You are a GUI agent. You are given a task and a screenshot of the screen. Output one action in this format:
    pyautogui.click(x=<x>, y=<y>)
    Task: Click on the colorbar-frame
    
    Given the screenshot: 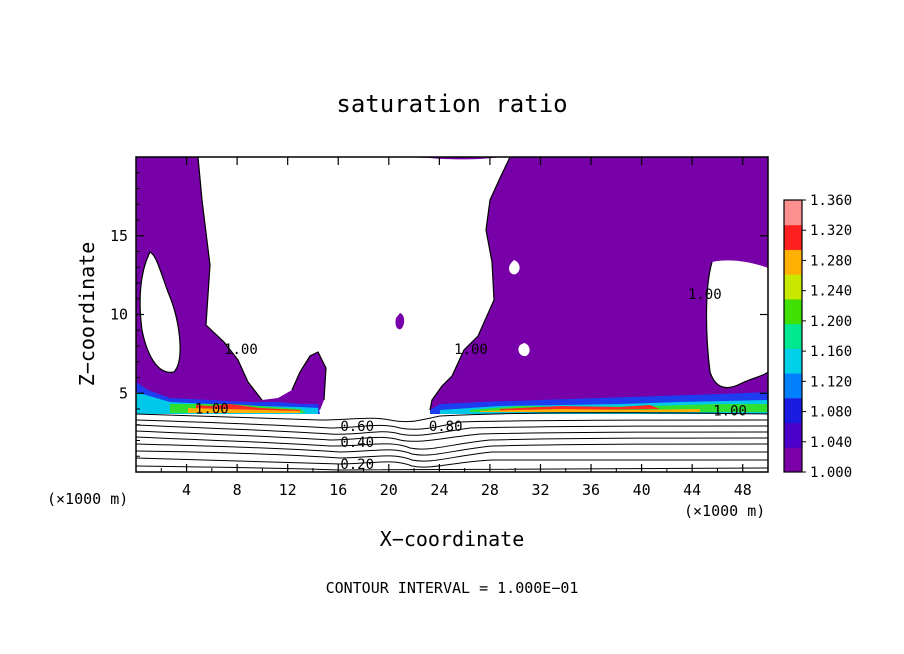 What is the action you would take?
    pyautogui.click(x=793, y=336)
    